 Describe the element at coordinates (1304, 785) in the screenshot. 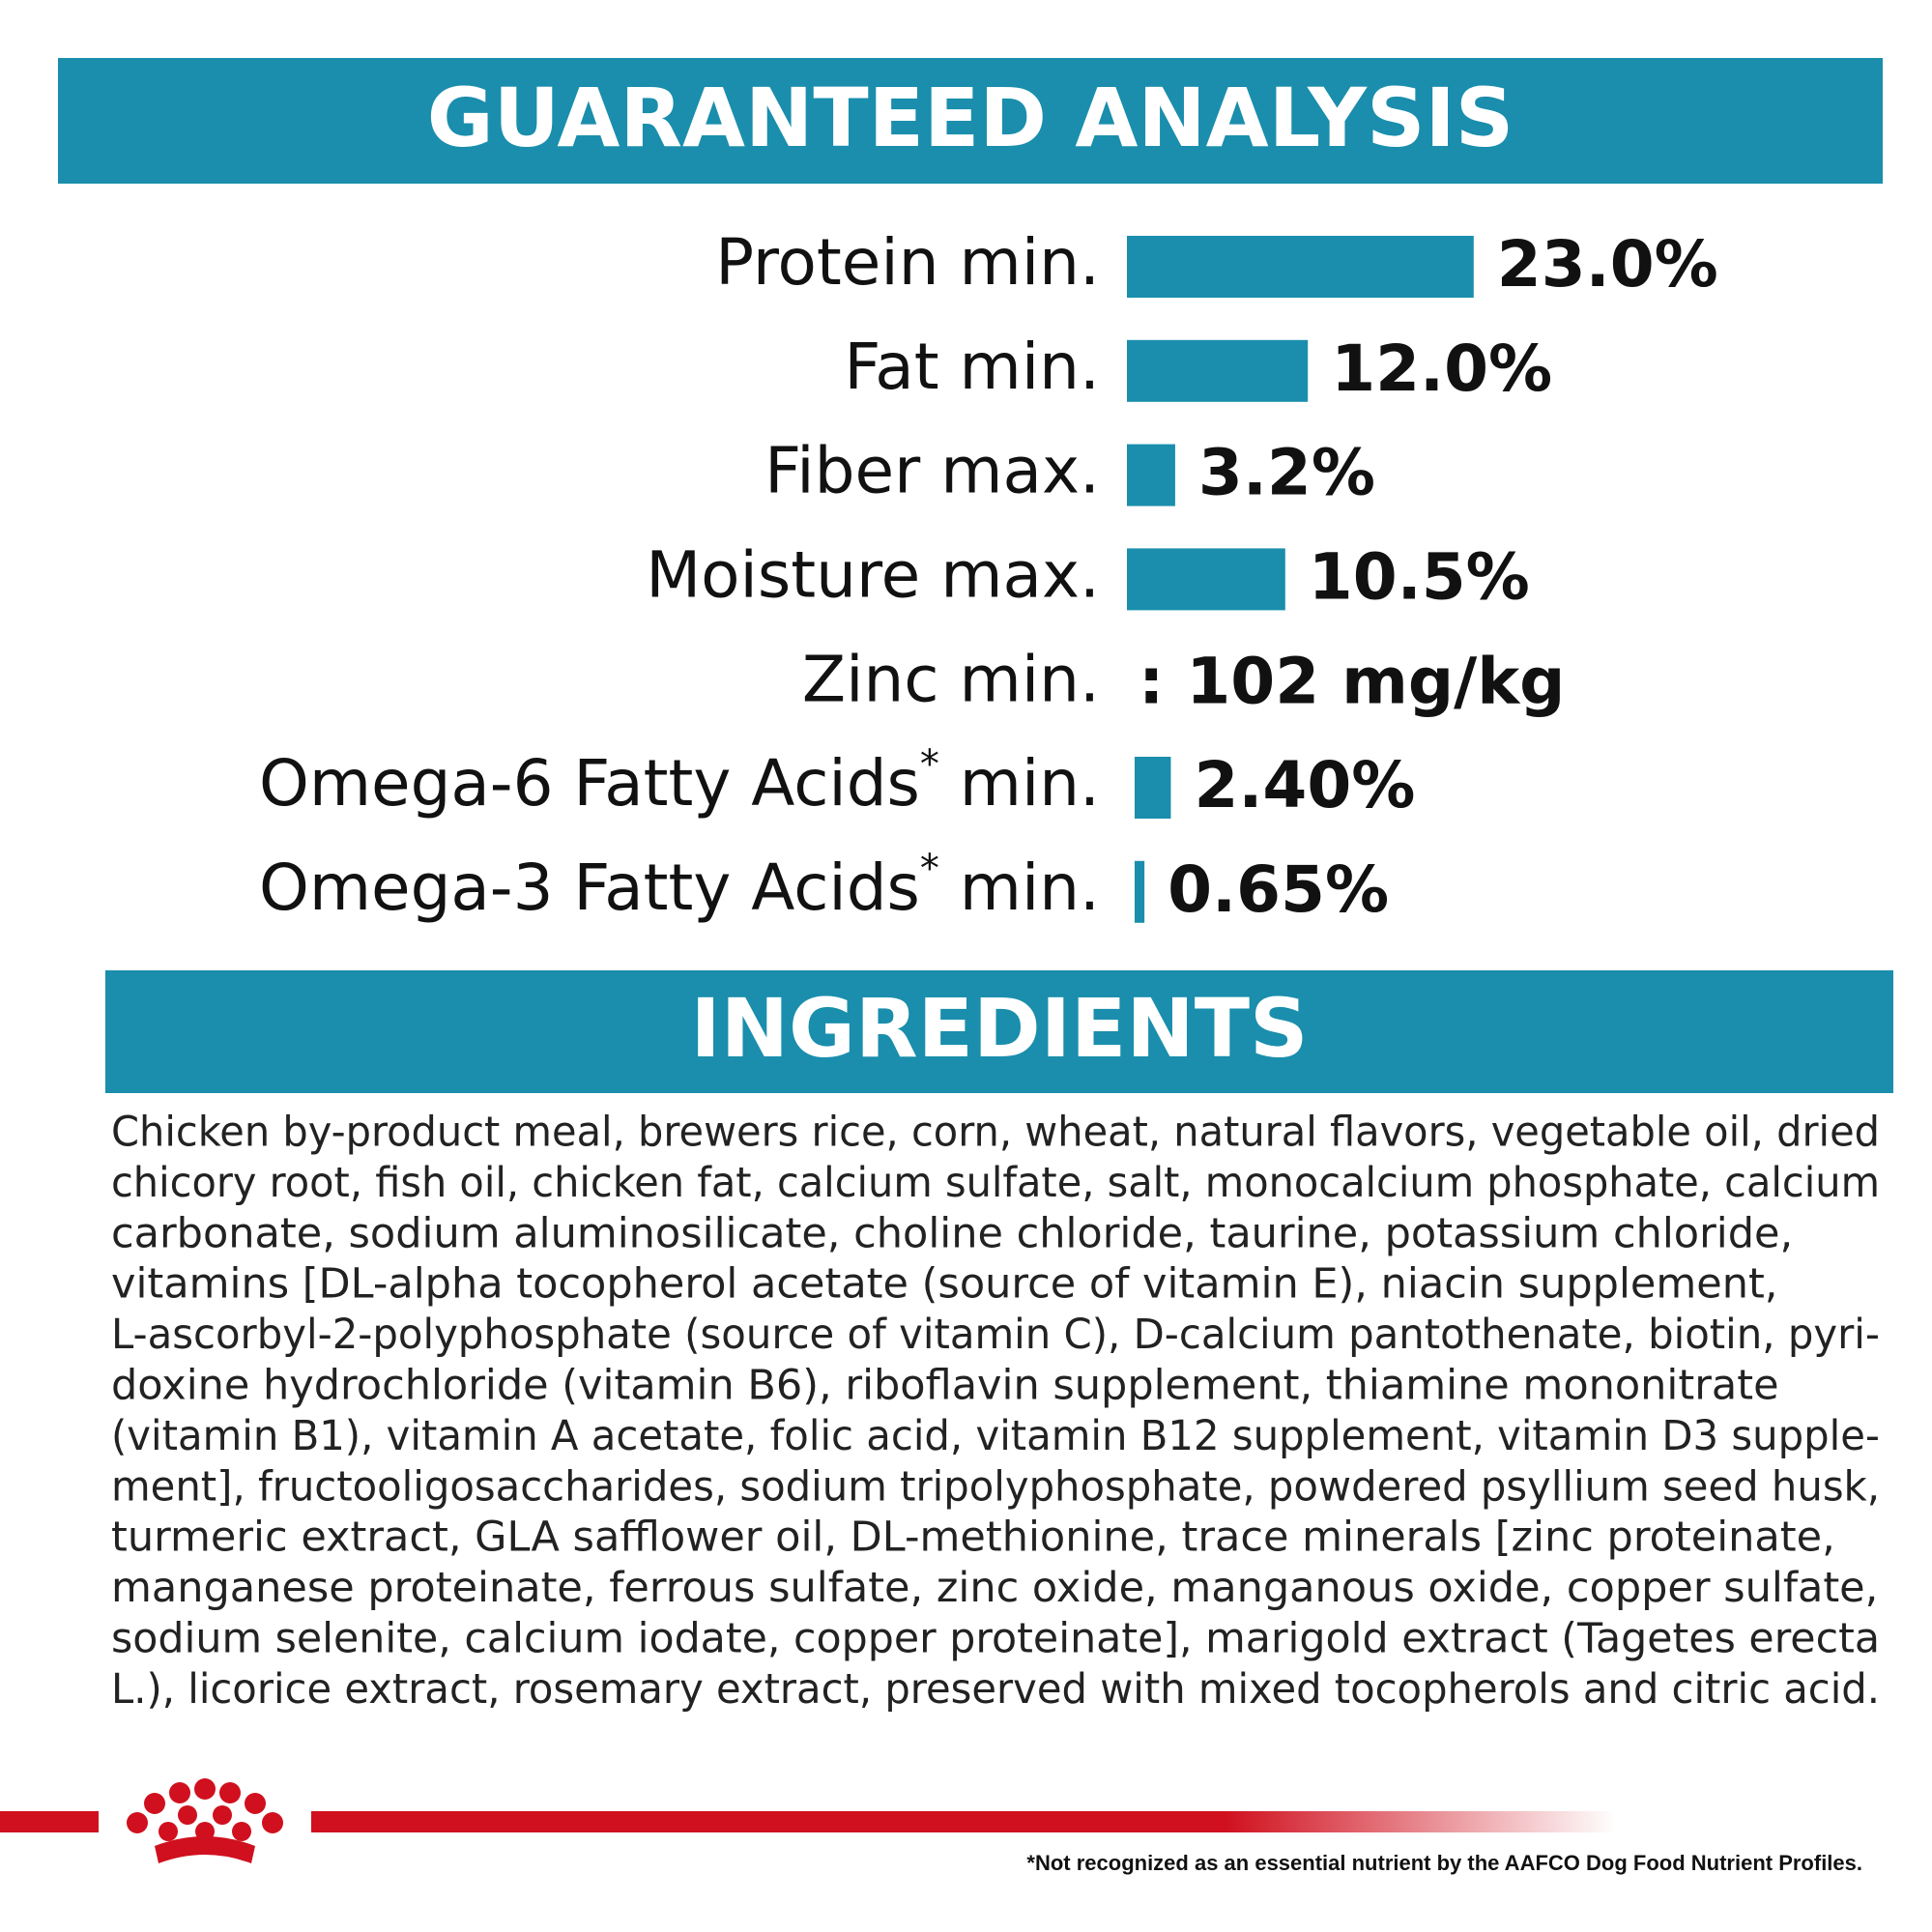

I see `value-label: 2.40%` at that location.